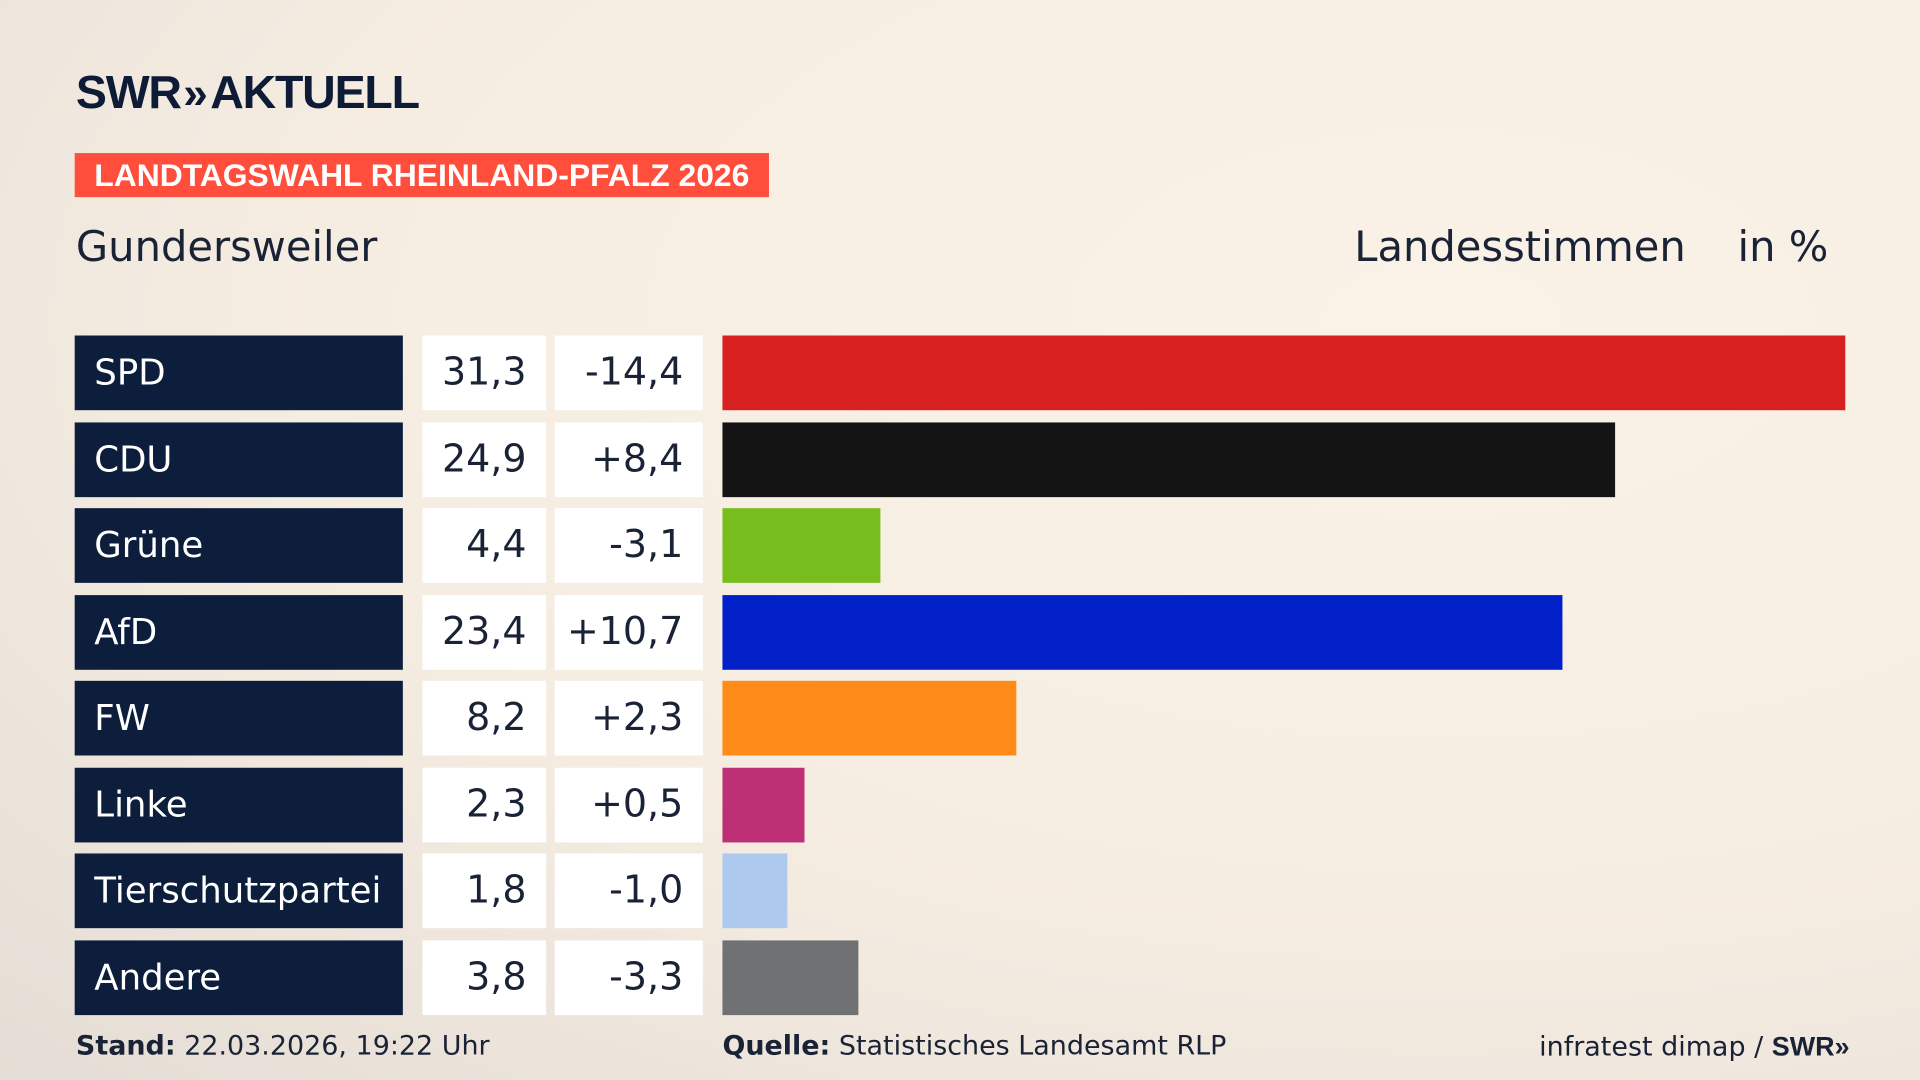 This screenshot has height=1080, width=1920. I want to click on party-value: 4,4, so click(484, 545).